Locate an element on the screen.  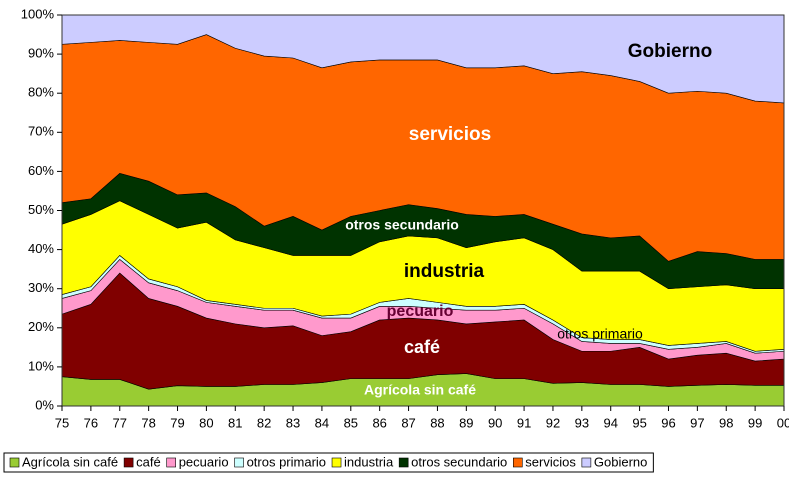
x-tick-label: 89 is located at coordinates (466, 422).